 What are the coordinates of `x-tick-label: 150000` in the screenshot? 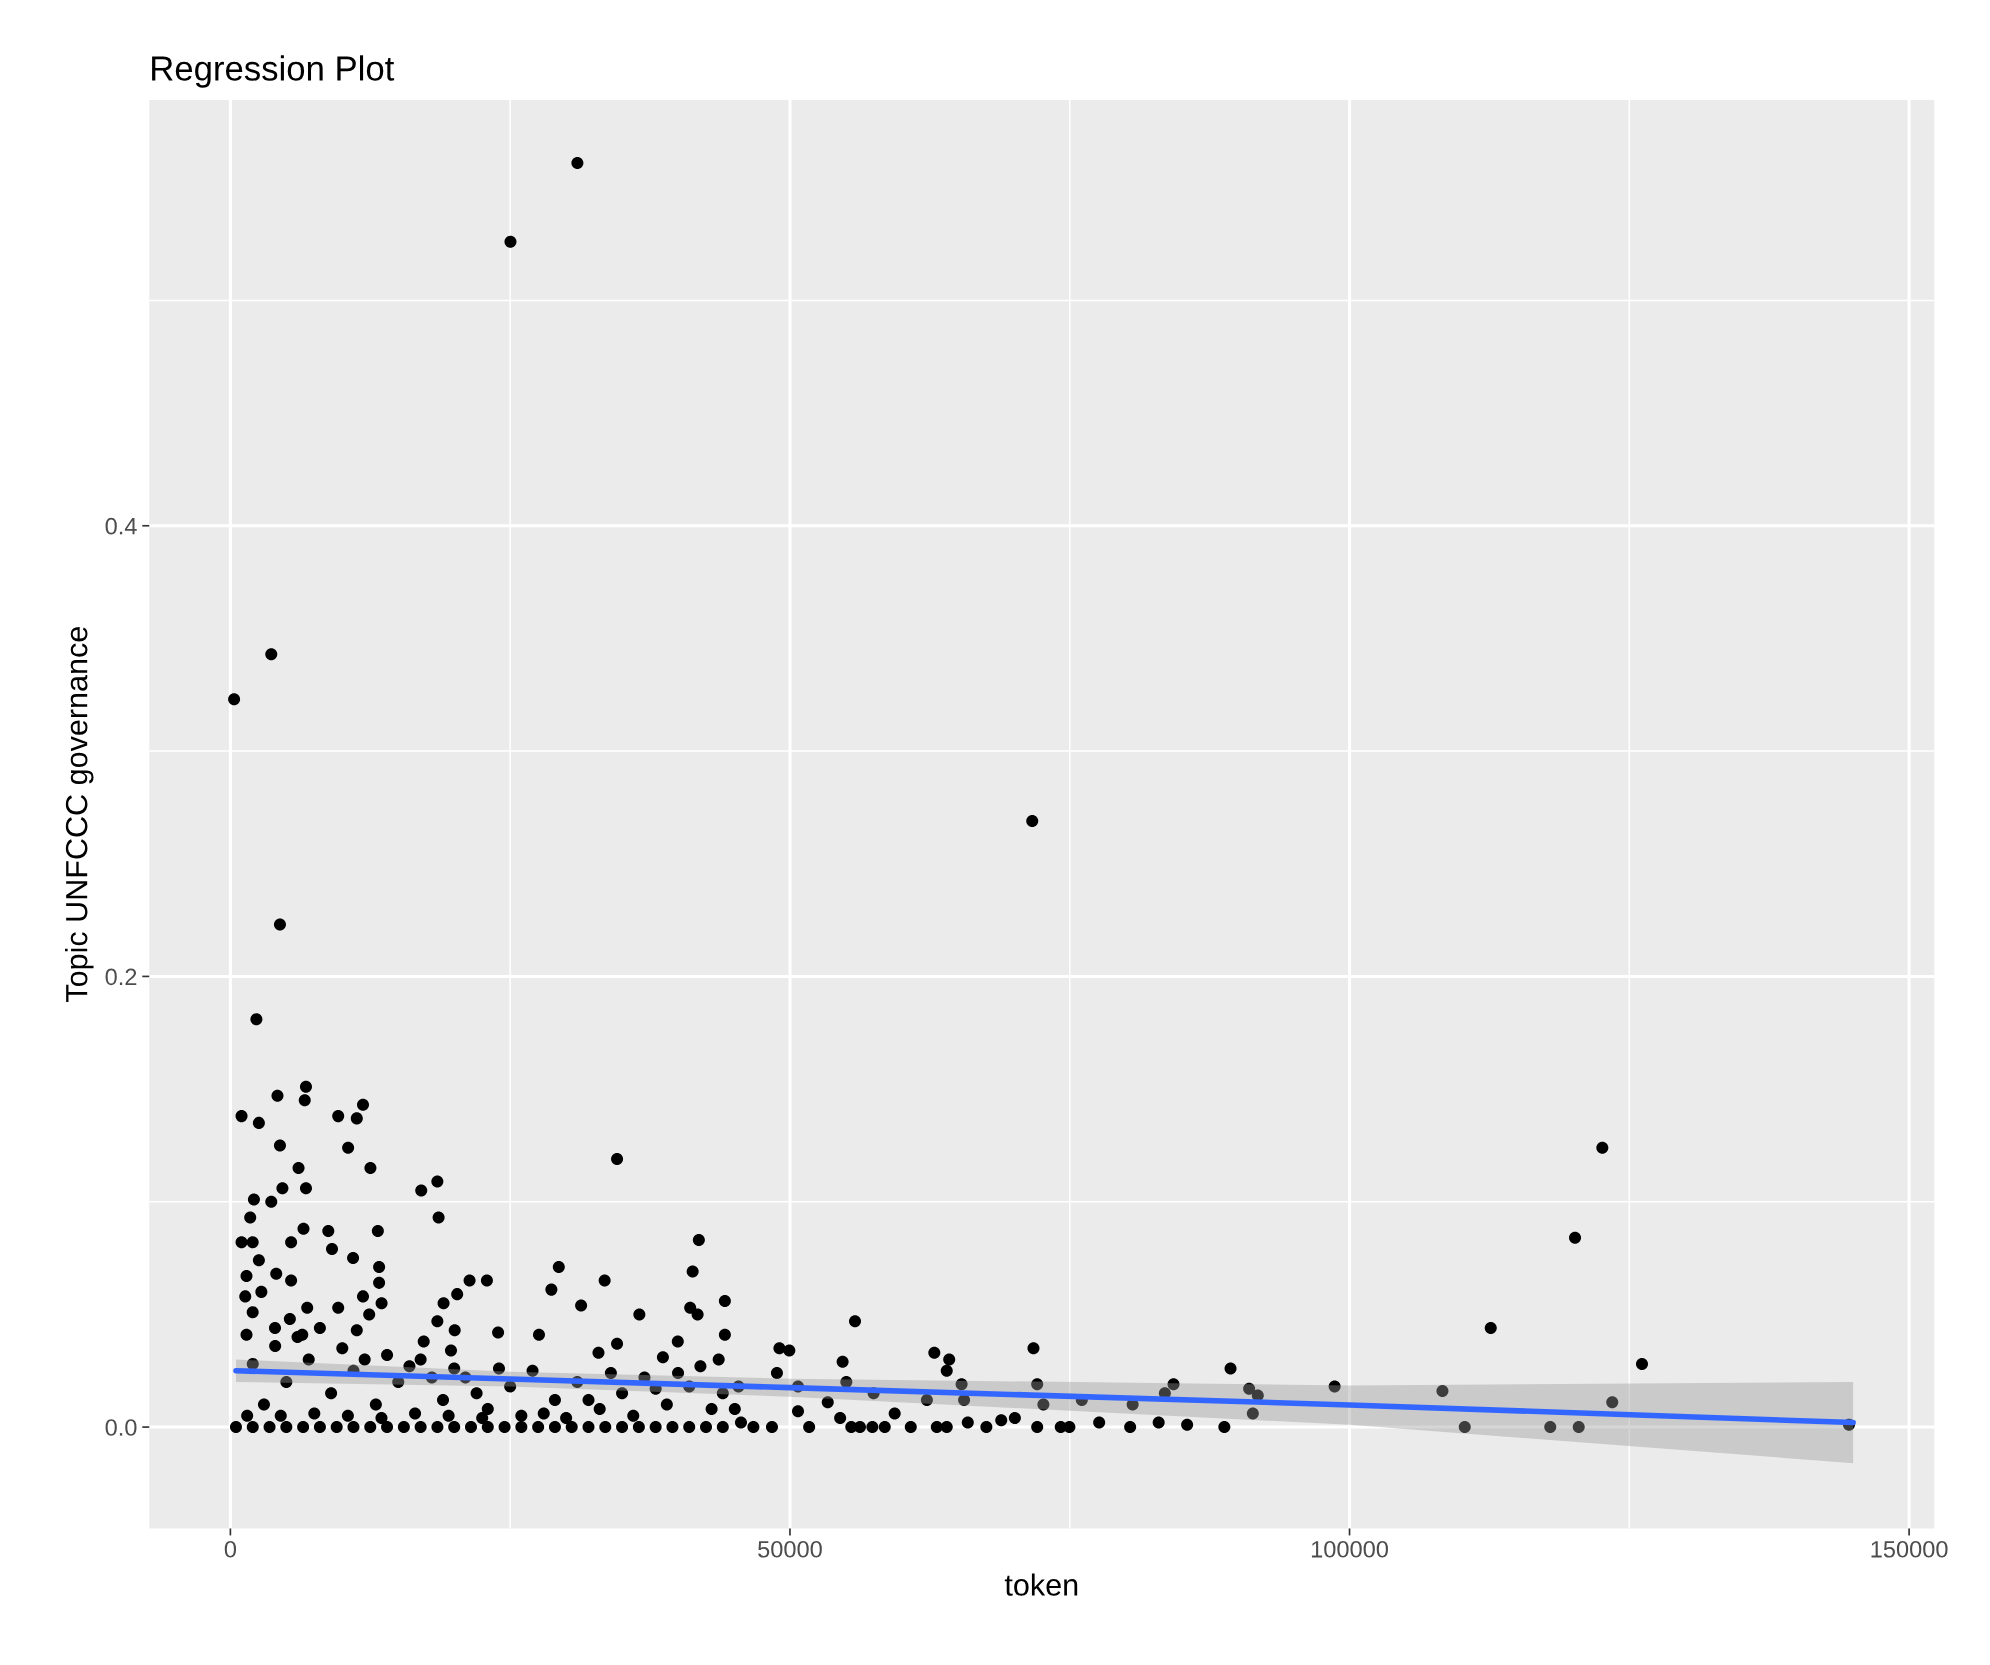 It's located at (1909, 1549).